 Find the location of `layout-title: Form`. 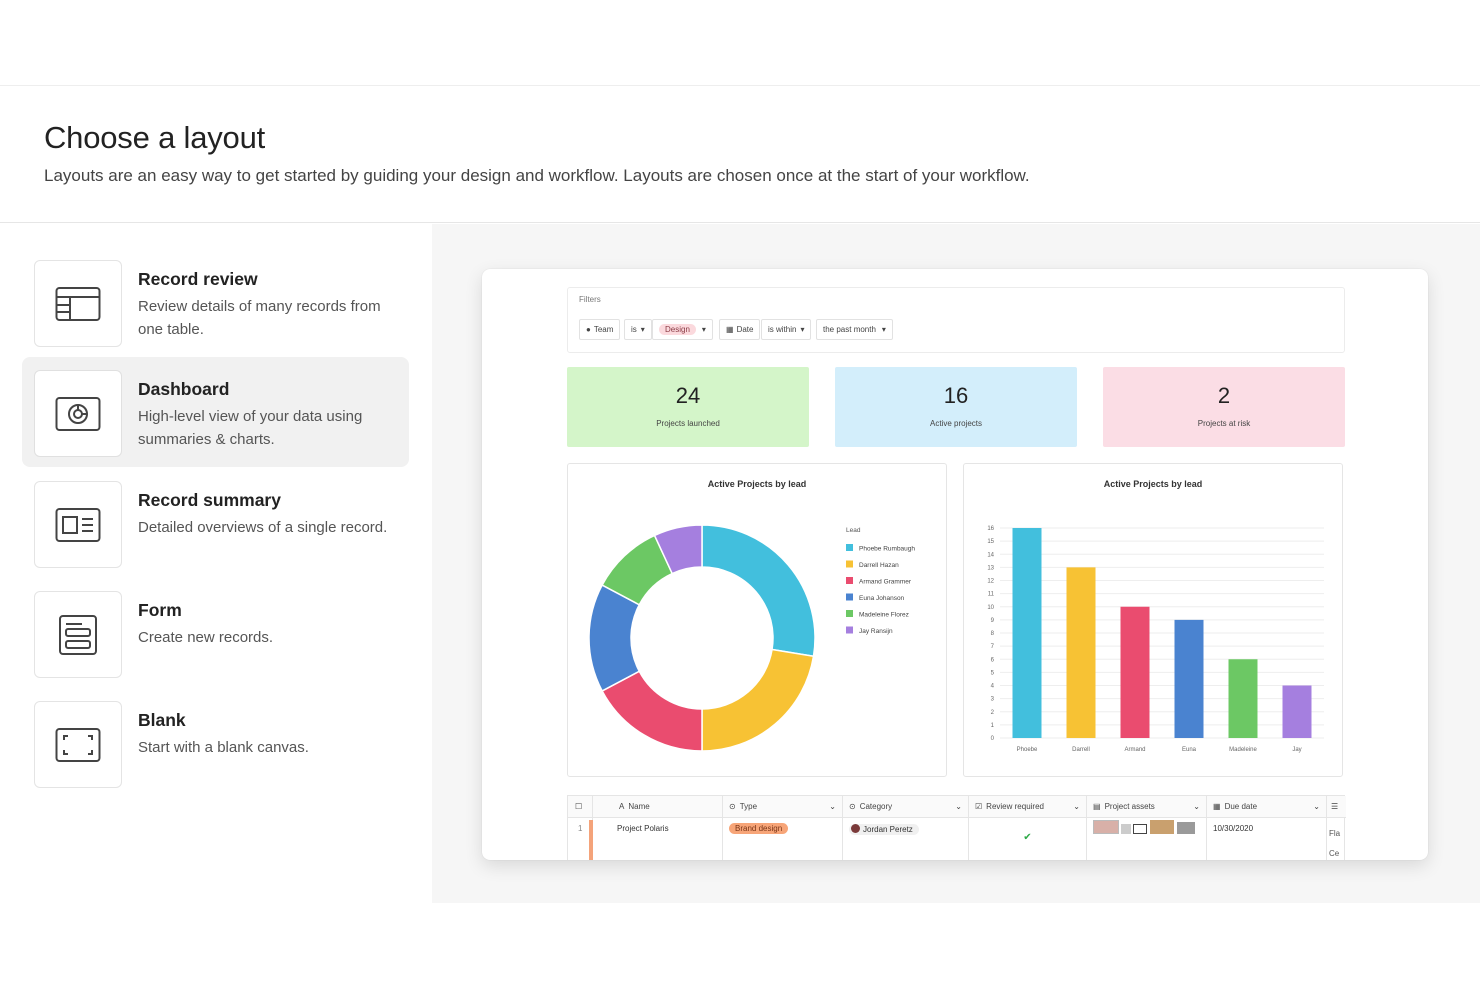

layout-title: Form is located at coordinates (160, 610).